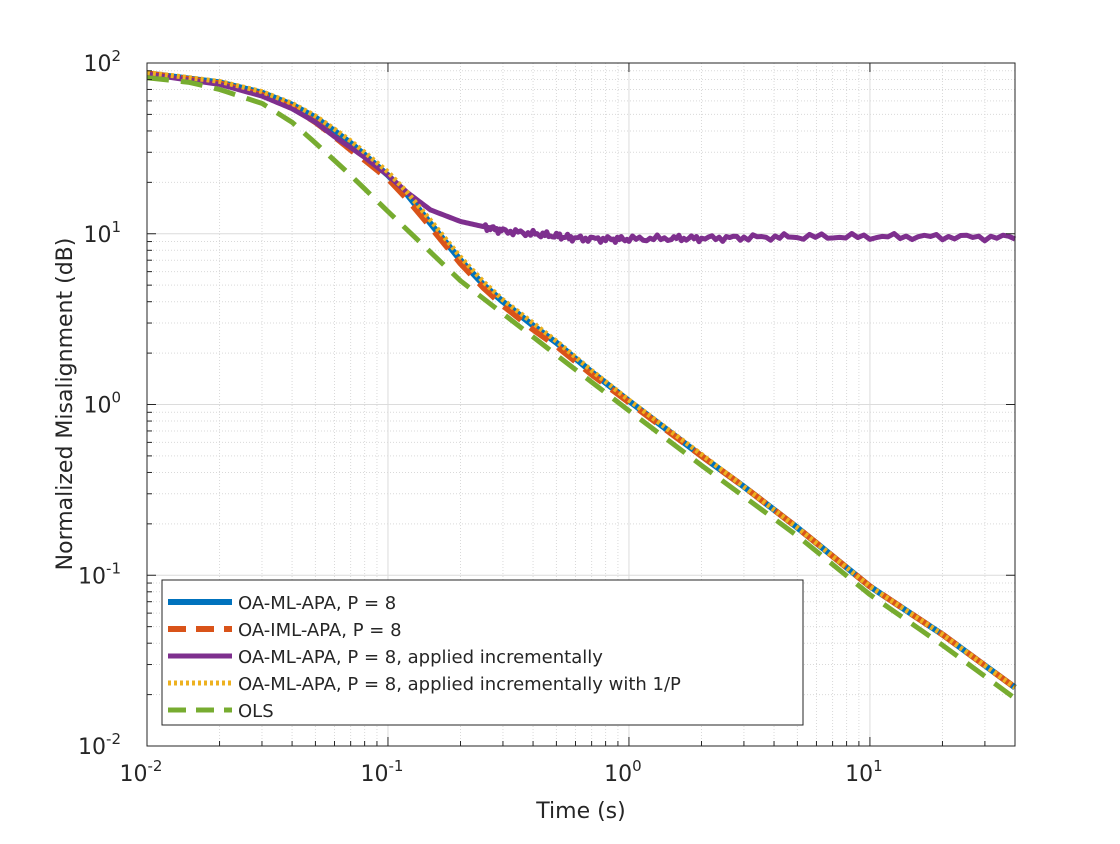  I want to click on y-tick-label: 10², so click(102, 62).